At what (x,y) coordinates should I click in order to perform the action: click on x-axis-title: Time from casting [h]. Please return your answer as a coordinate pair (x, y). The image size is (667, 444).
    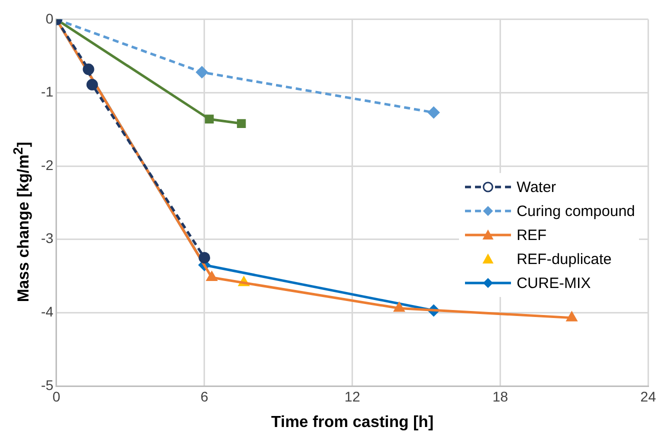
    Looking at the image, I should click on (352, 422).